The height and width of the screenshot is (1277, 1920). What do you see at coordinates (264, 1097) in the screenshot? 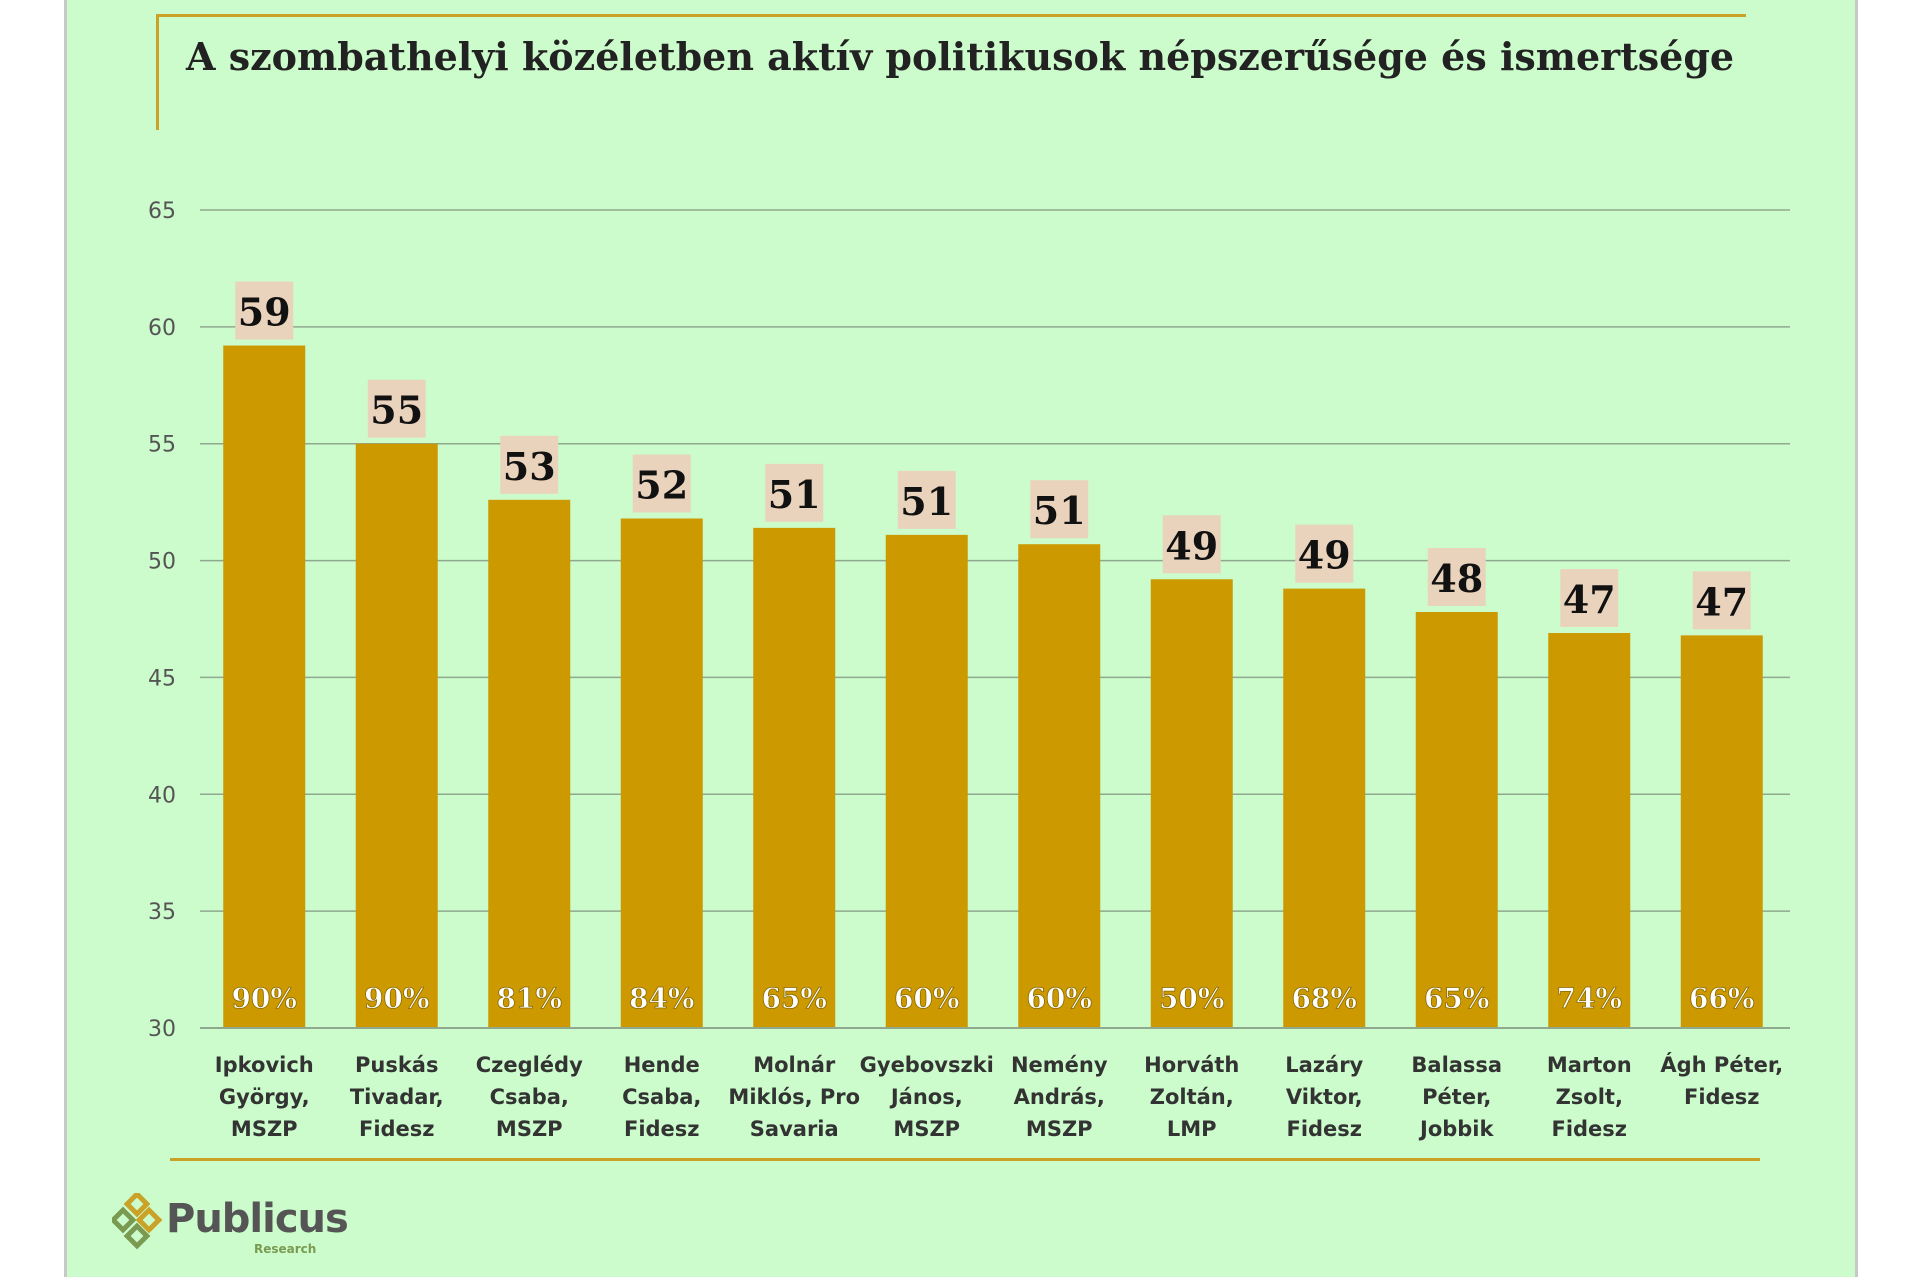
I see `x-tick-label: György,` at bounding box center [264, 1097].